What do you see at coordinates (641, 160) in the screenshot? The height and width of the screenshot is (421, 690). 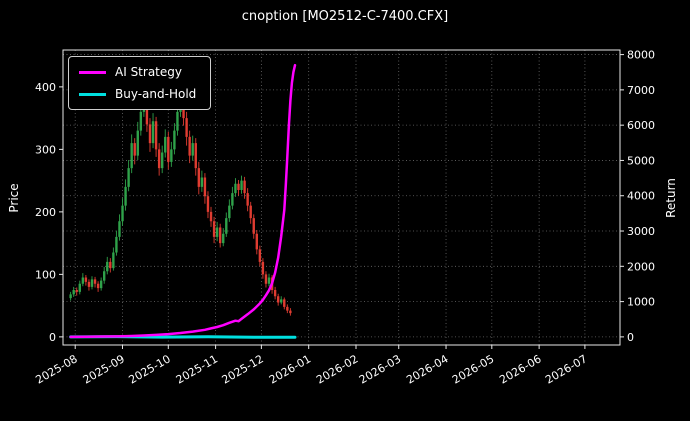 I see `y-right-tick-label: 5000` at bounding box center [641, 160].